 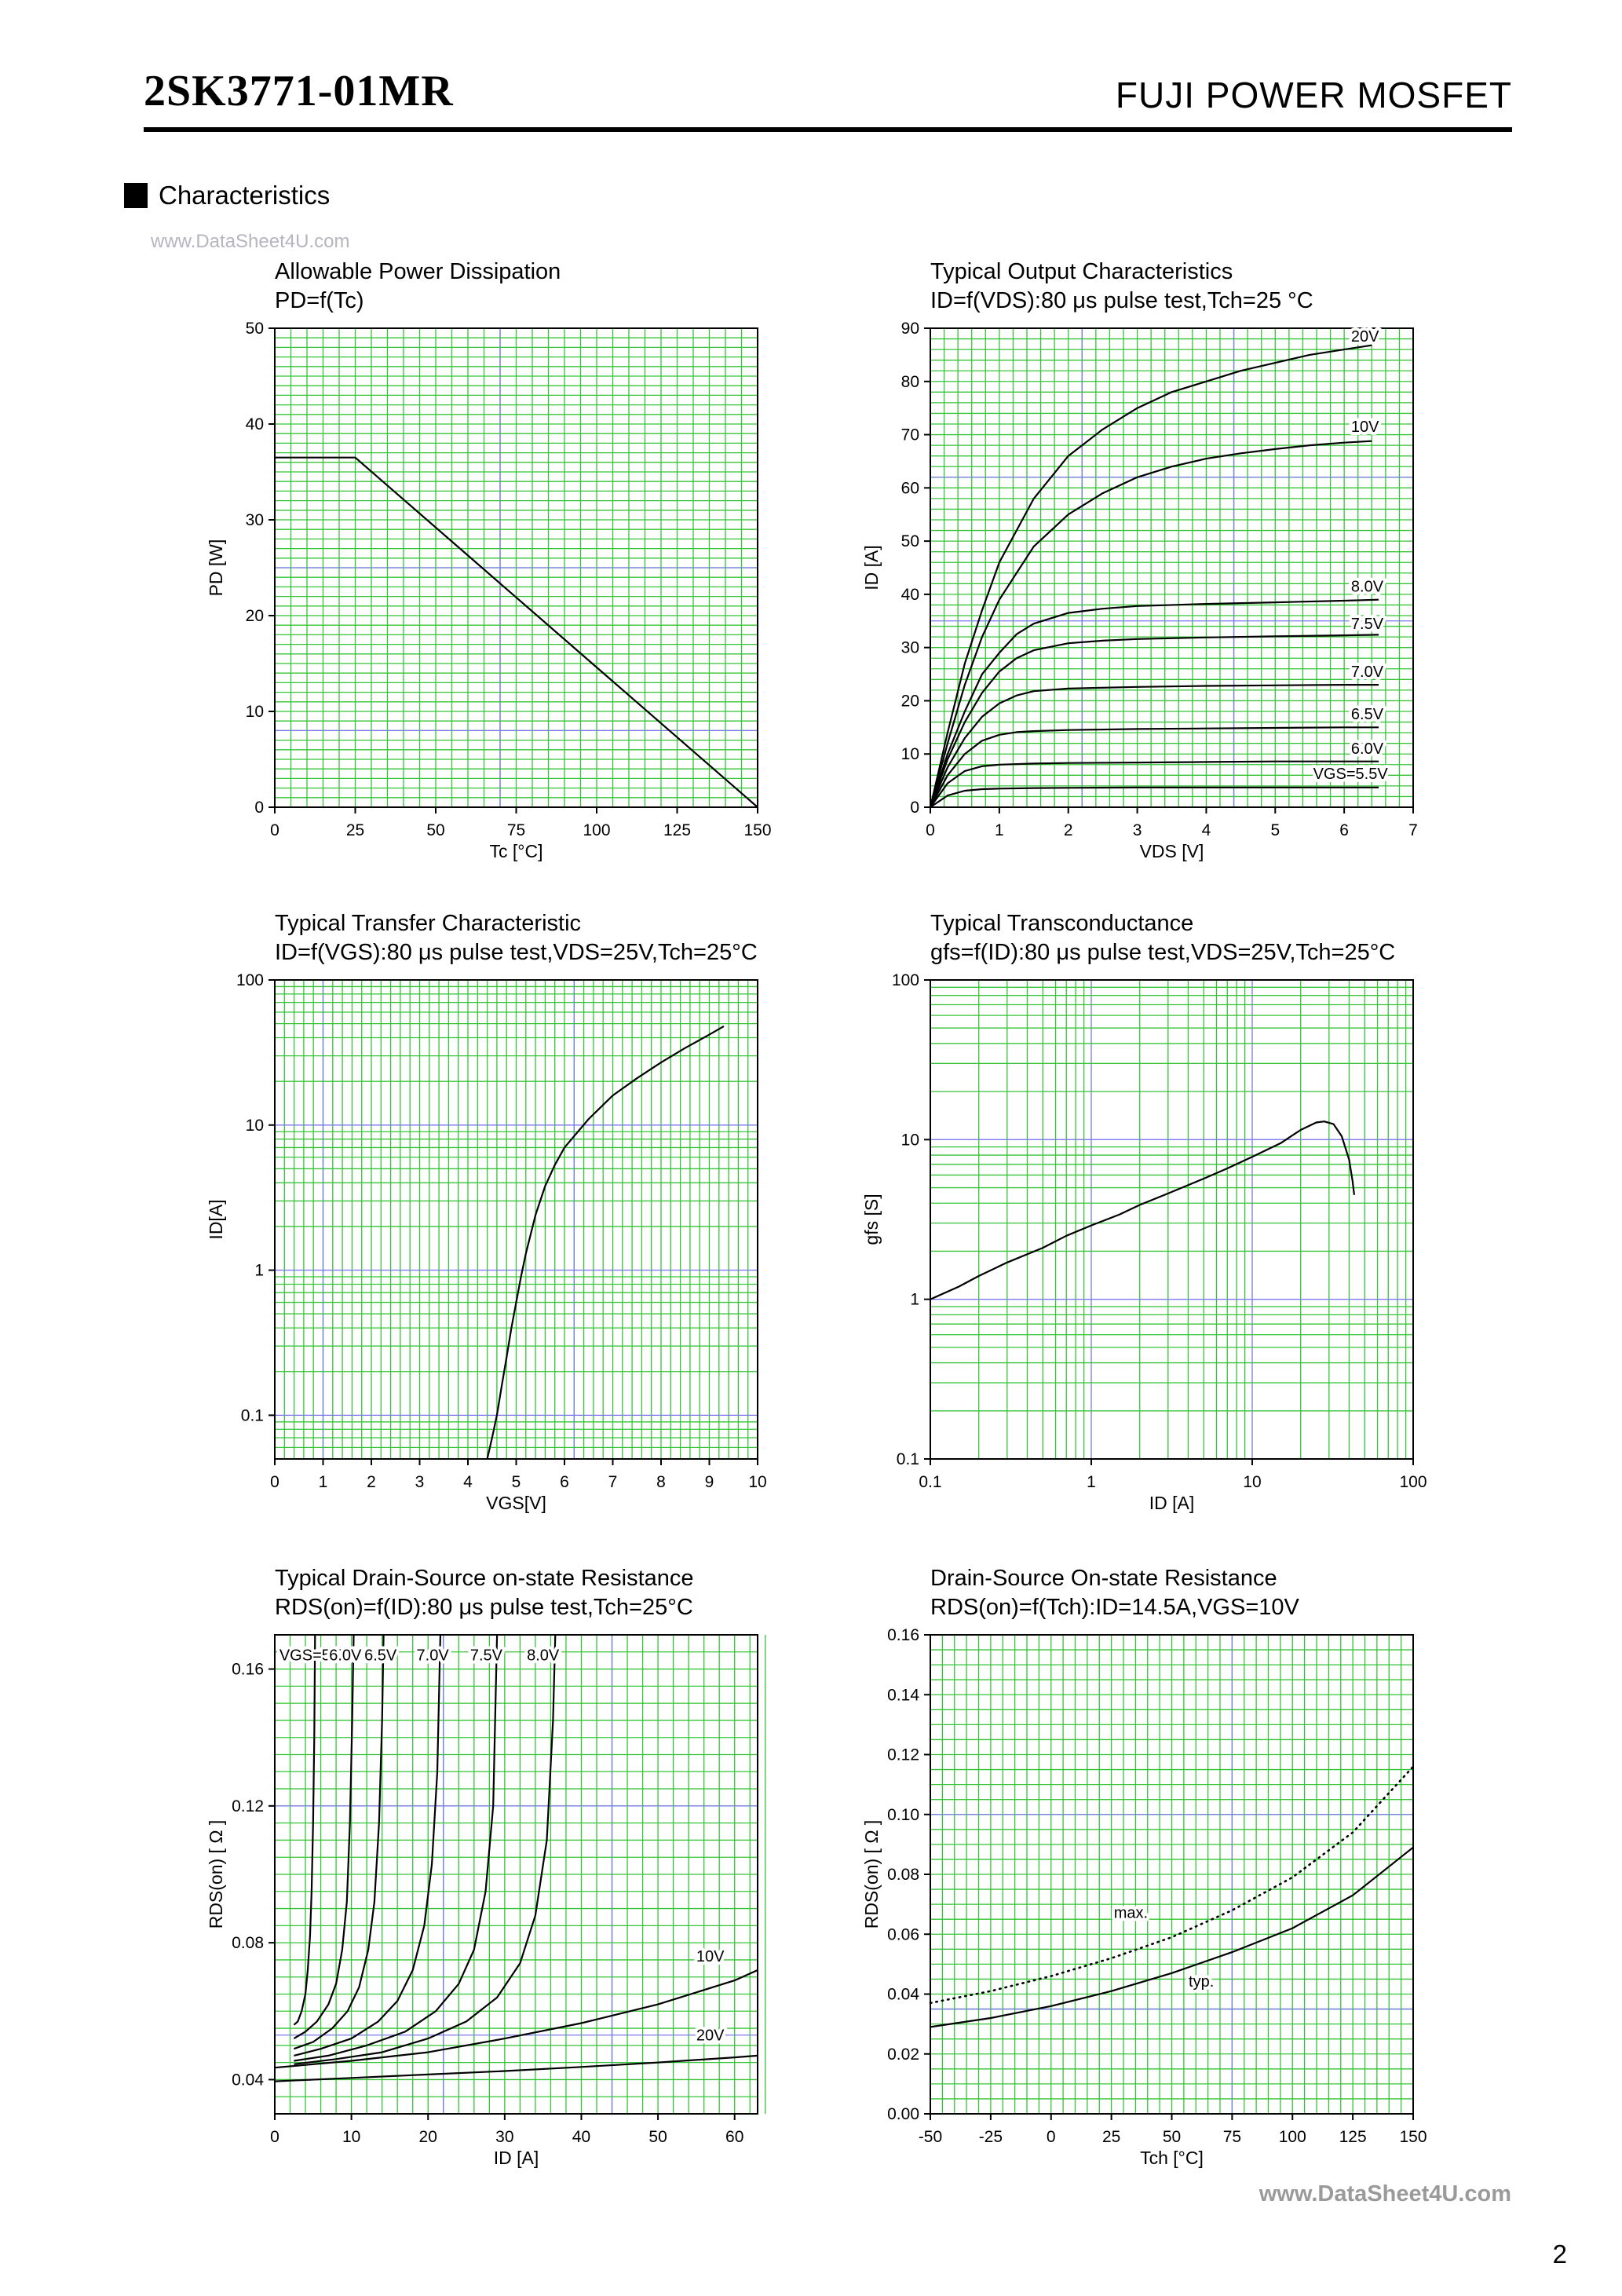 What do you see at coordinates (1121, 300) in the screenshot?
I see `chart-subtitle: ID=f(VDS):80 μs pulse test,Tch=25 °C` at bounding box center [1121, 300].